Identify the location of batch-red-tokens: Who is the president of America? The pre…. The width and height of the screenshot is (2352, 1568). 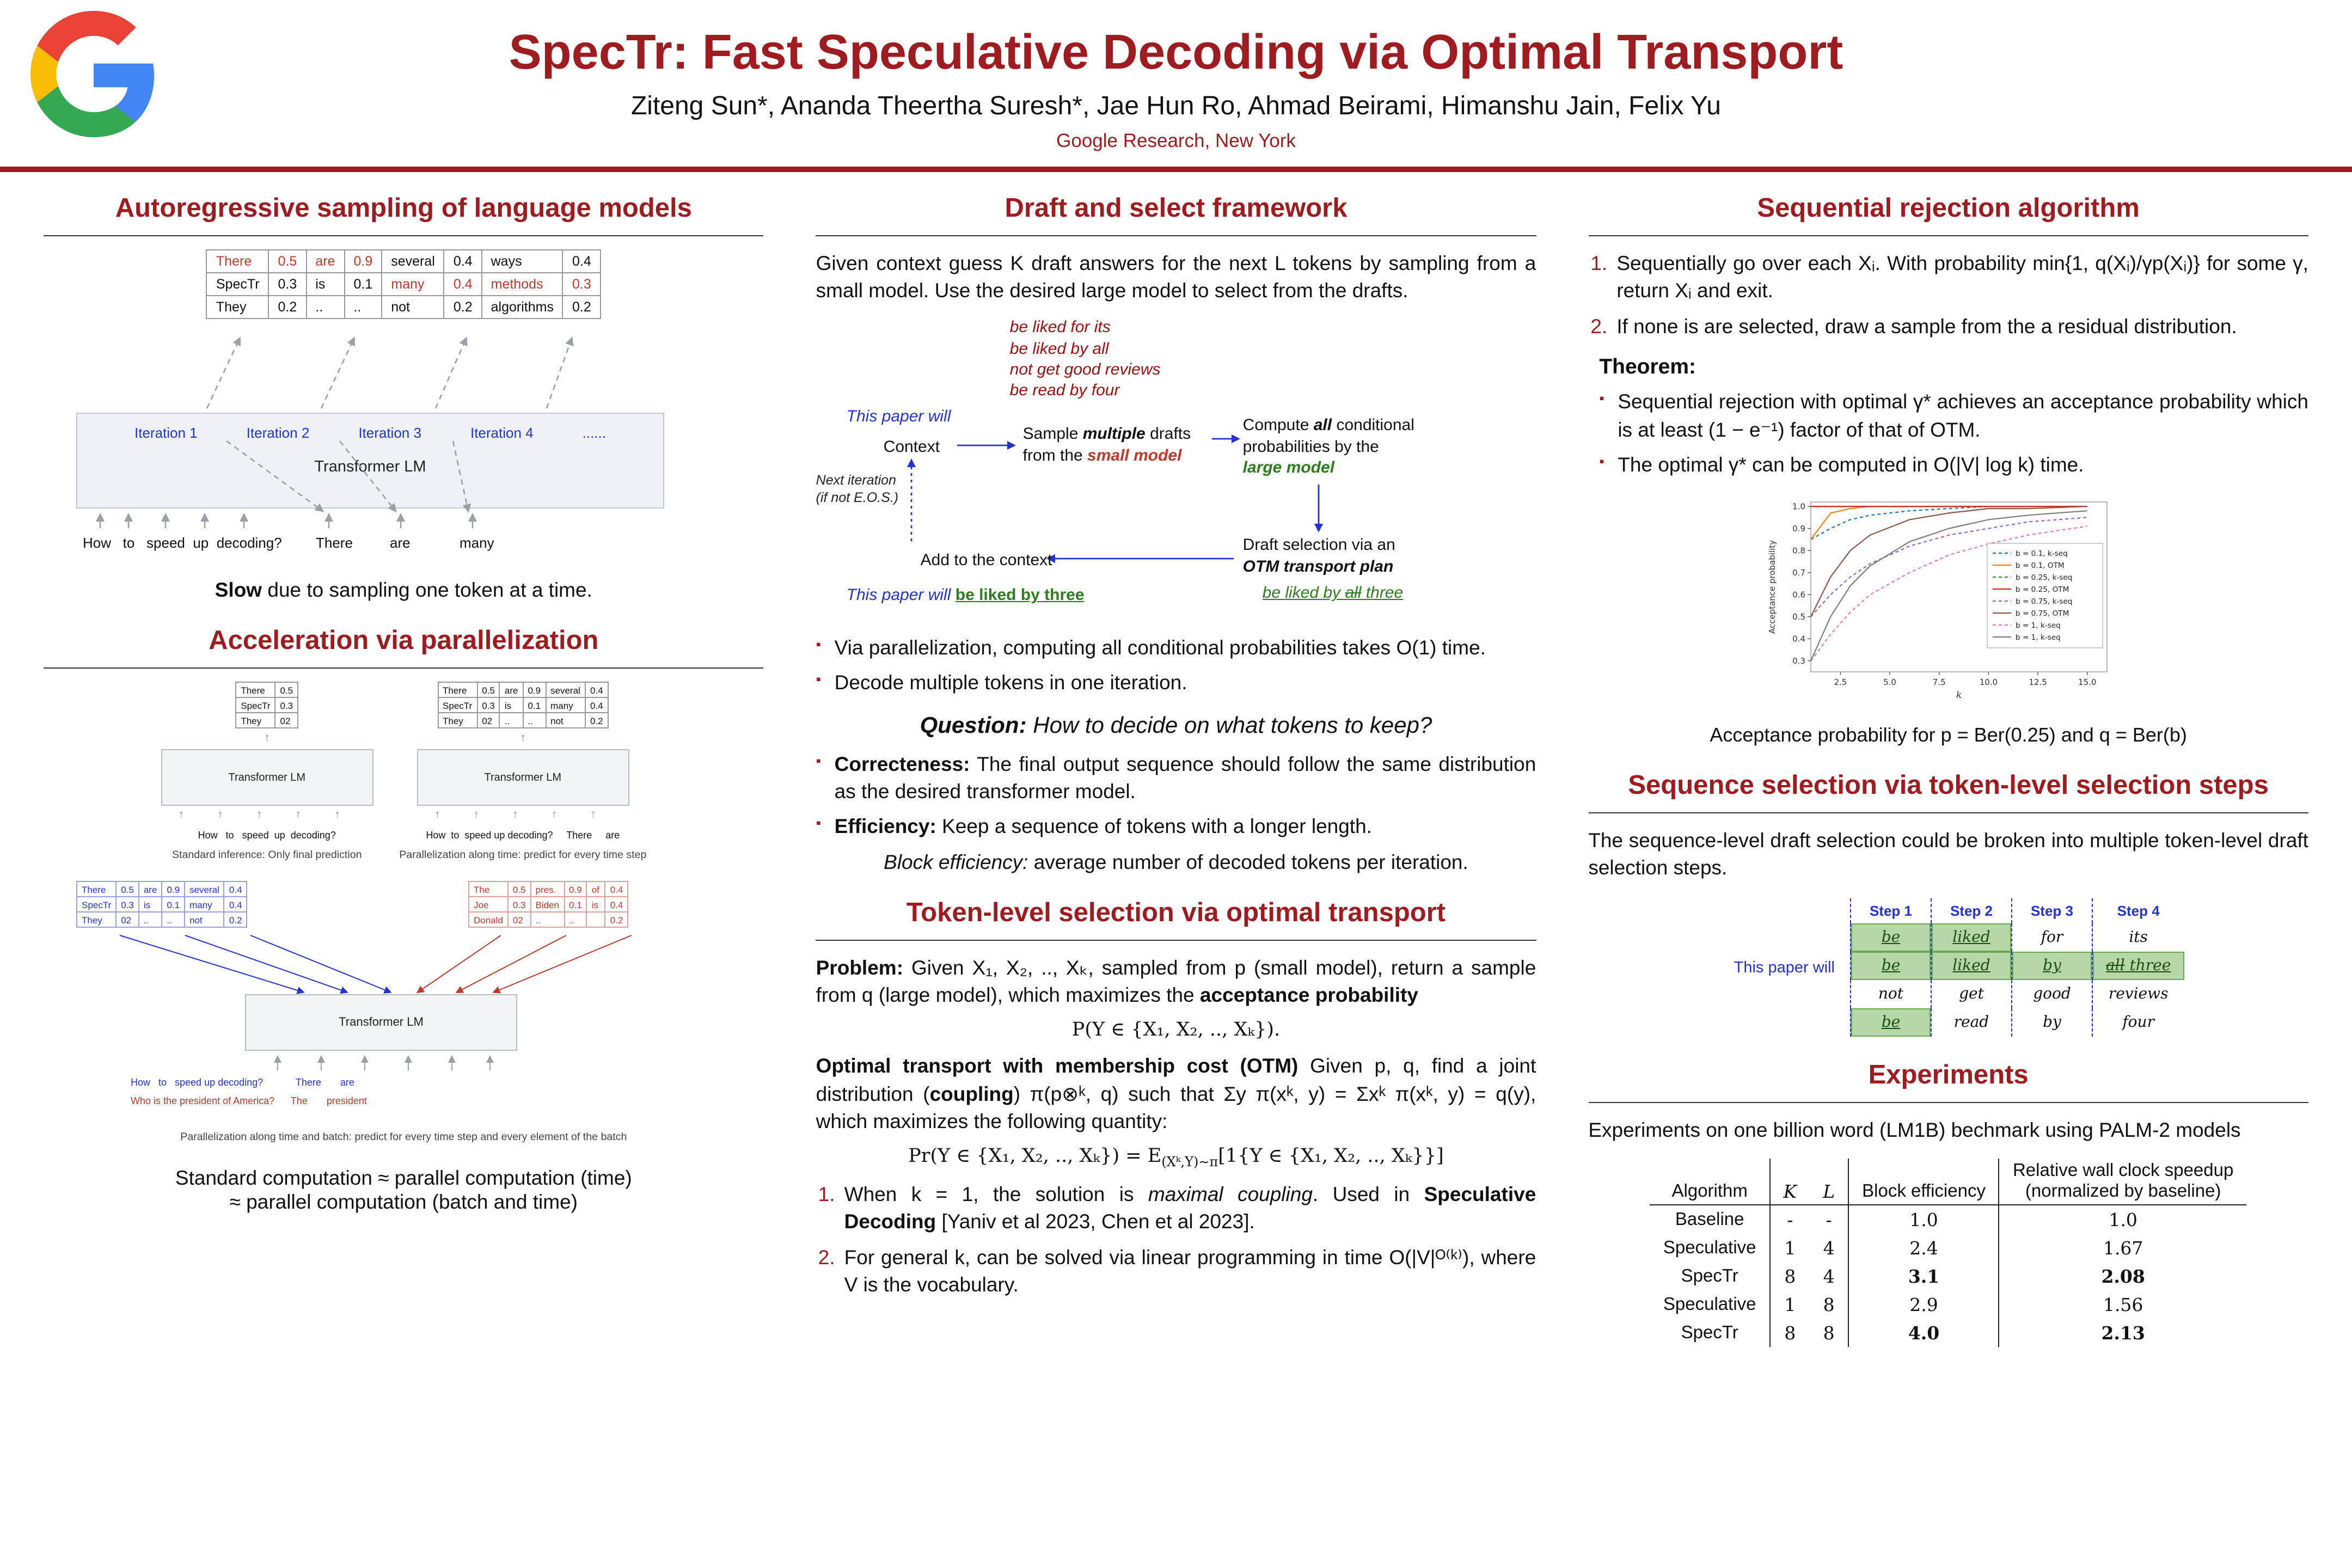
(249, 1100).